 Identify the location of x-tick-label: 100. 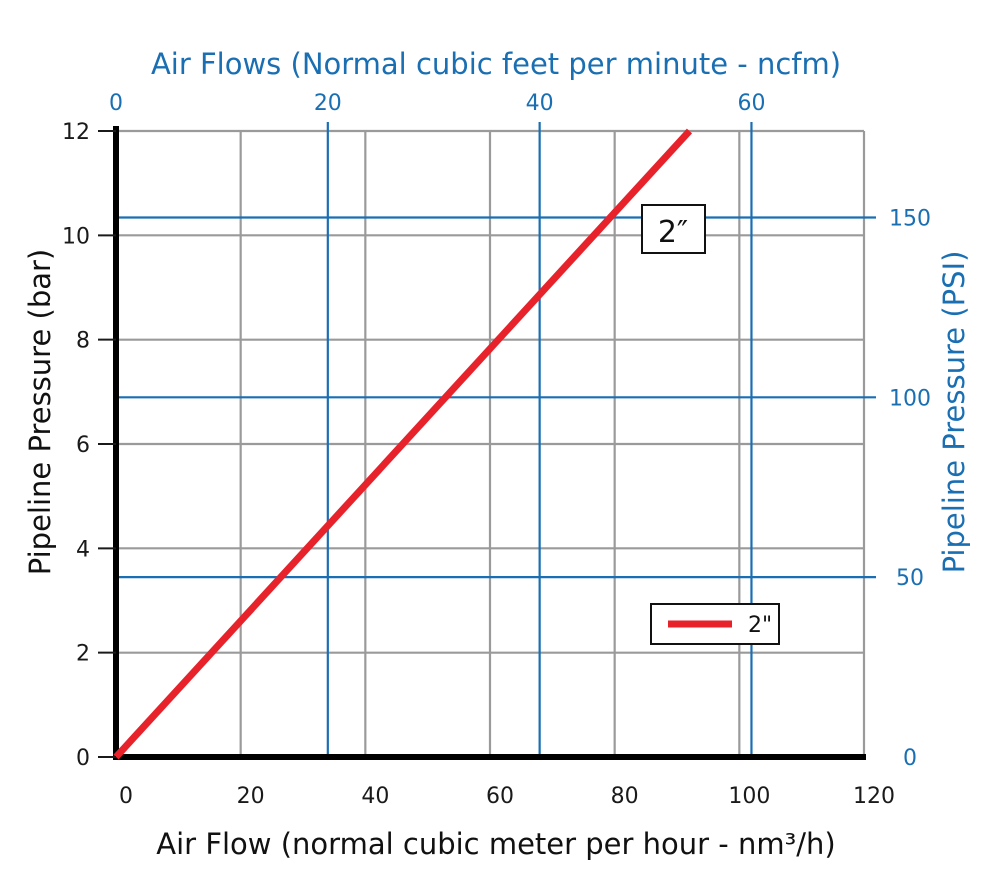
(749, 796).